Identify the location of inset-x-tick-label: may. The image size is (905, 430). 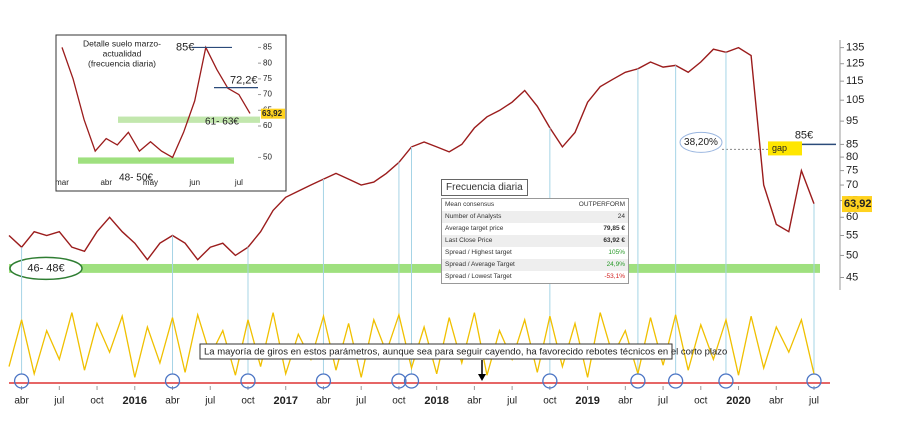
(150, 182).